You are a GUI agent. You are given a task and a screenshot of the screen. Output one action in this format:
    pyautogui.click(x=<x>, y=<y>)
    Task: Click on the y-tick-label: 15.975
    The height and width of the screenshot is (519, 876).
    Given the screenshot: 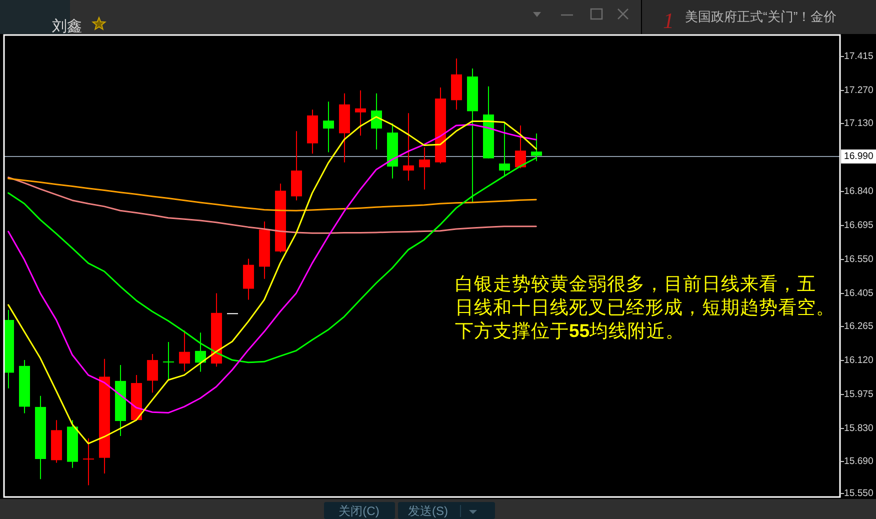 What is the action you would take?
    pyautogui.click(x=859, y=394)
    